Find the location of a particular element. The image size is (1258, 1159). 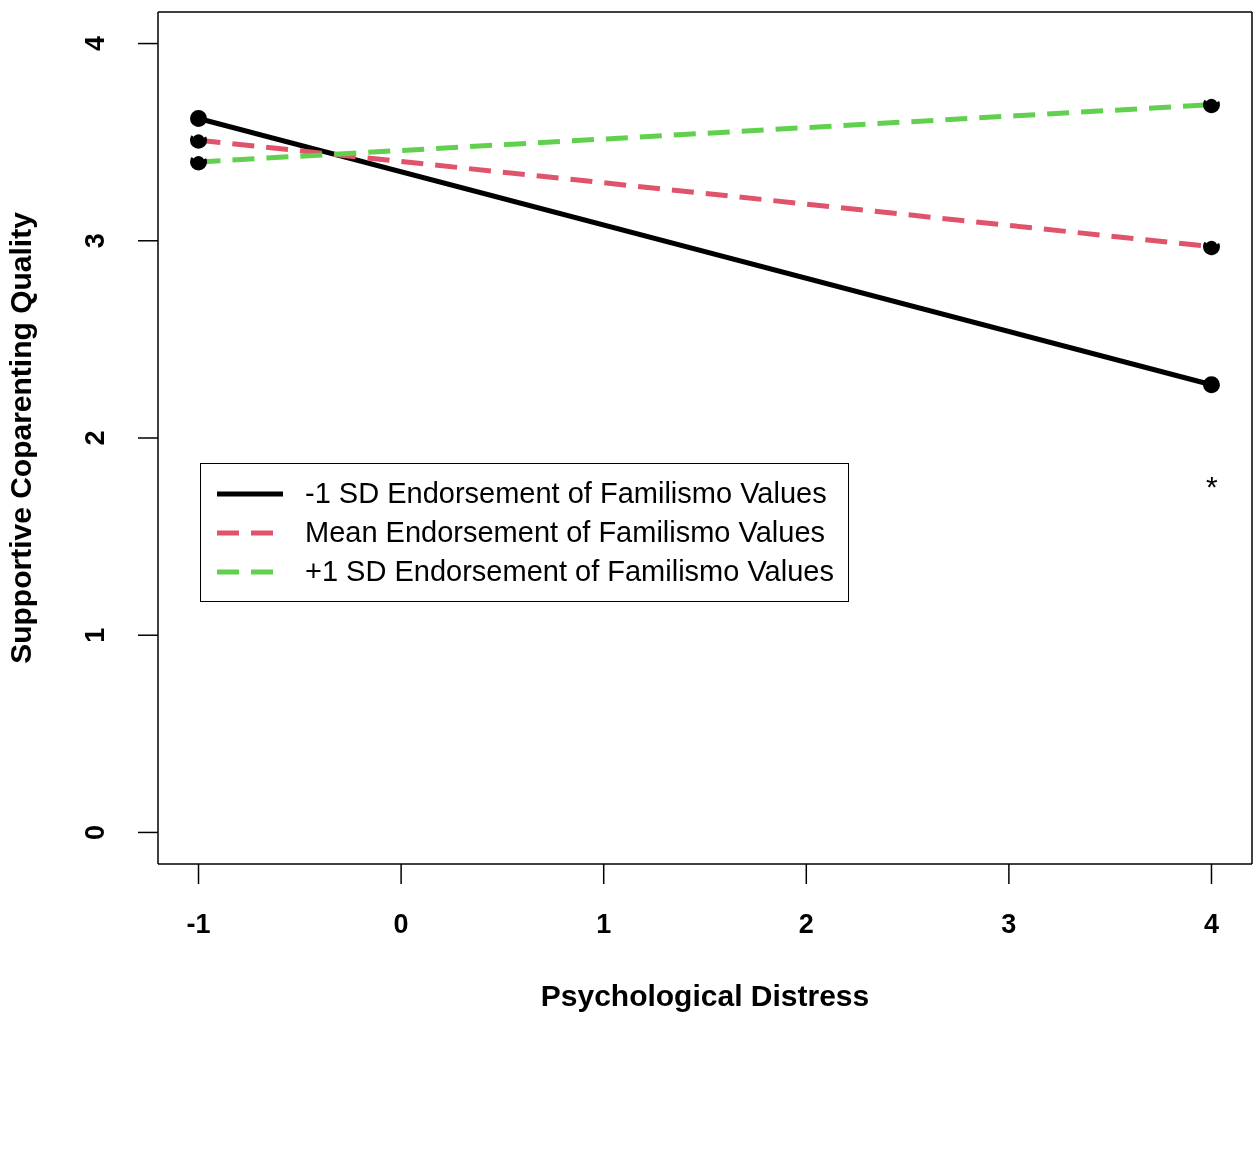

x-tick-label: 0 is located at coordinates (401, 924).